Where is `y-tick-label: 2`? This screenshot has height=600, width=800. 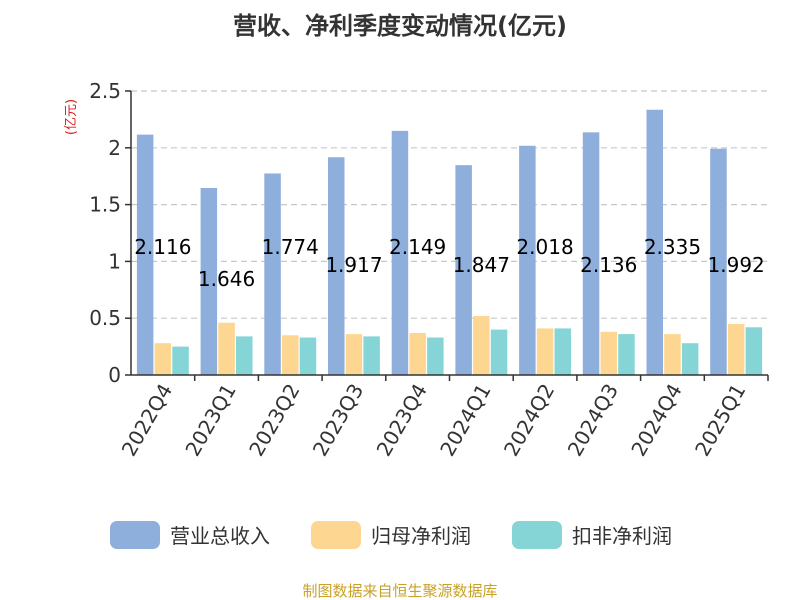
y-tick-label: 2 is located at coordinates (114, 148).